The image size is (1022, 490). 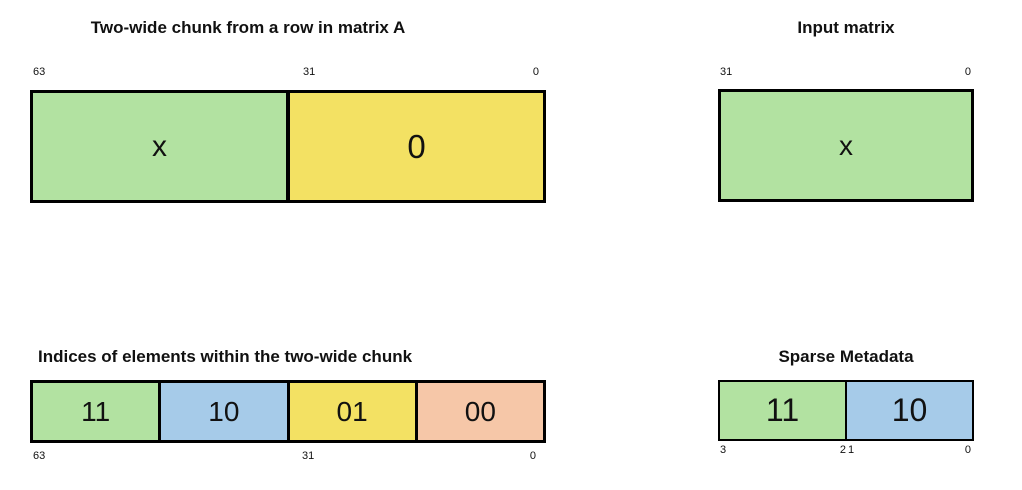 What do you see at coordinates (909, 410) in the screenshot?
I see `metadata-cell-low: 10` at bounding box center [909, 410].